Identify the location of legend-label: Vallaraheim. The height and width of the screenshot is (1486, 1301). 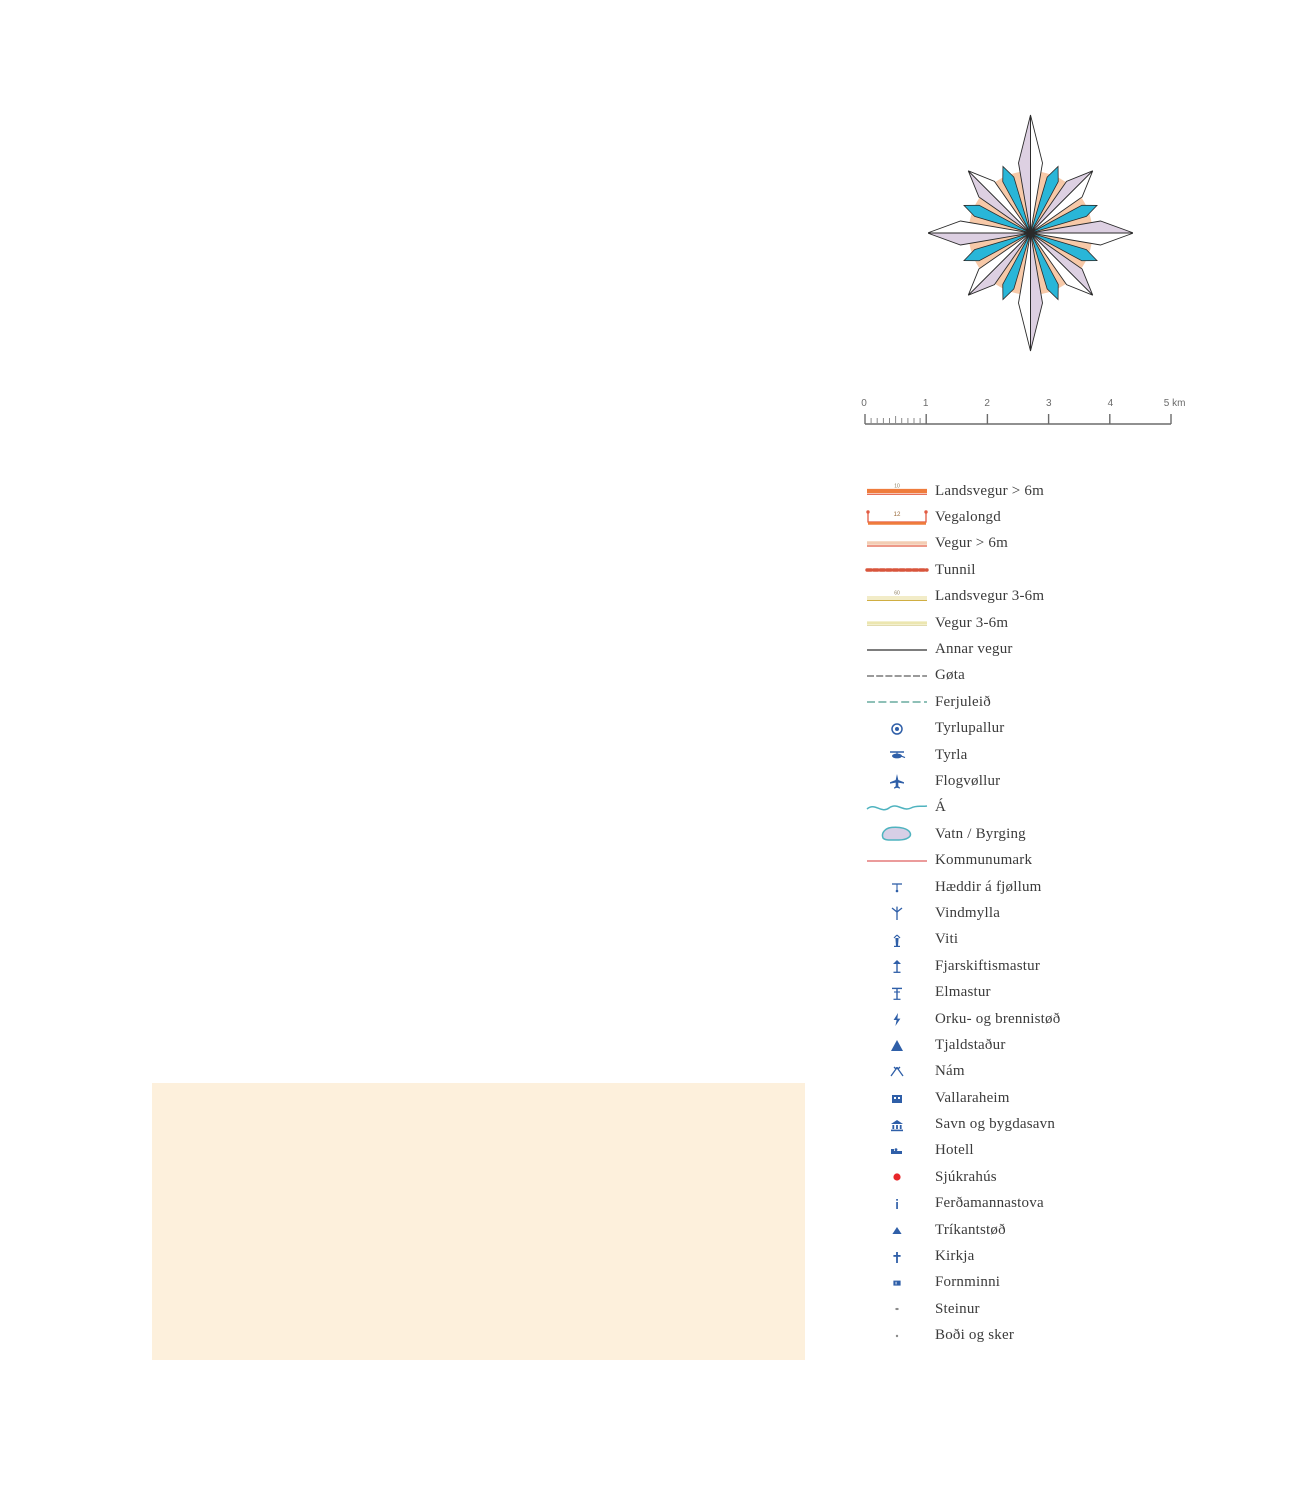
(972, 1097).